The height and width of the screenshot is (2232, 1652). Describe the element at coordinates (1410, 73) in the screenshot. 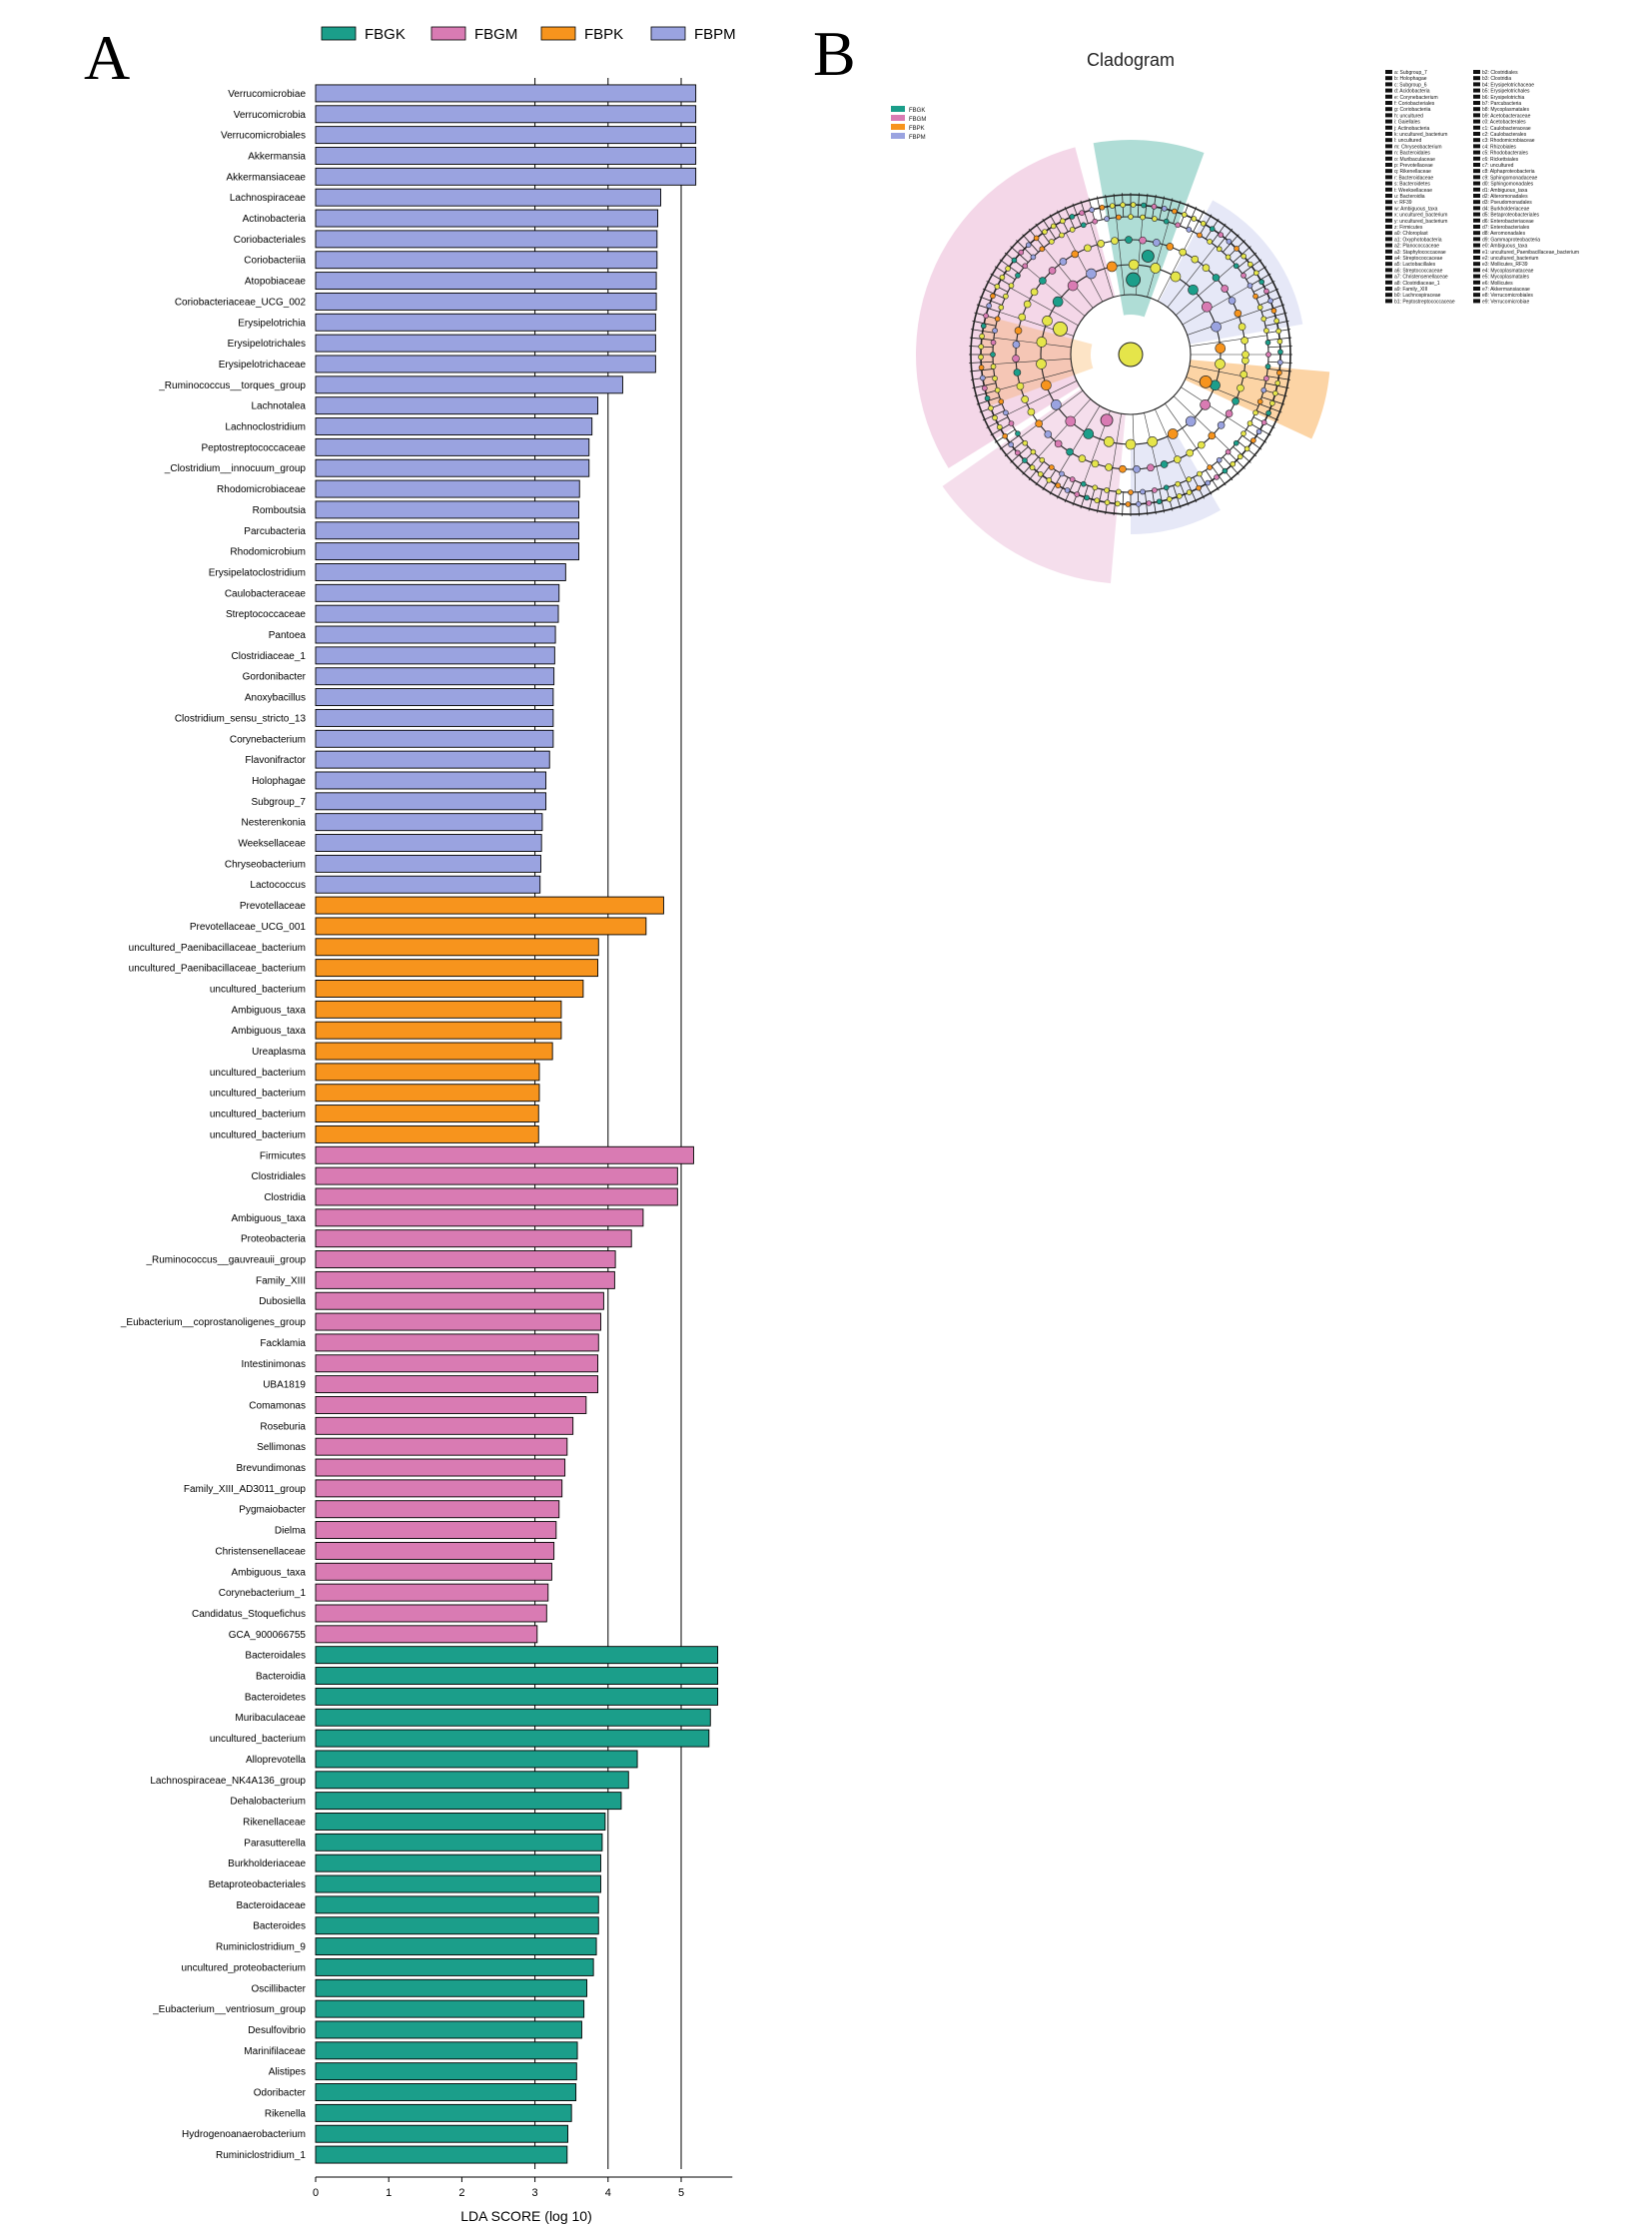

I see `key-entry: a: Subgroup_7` at that location.